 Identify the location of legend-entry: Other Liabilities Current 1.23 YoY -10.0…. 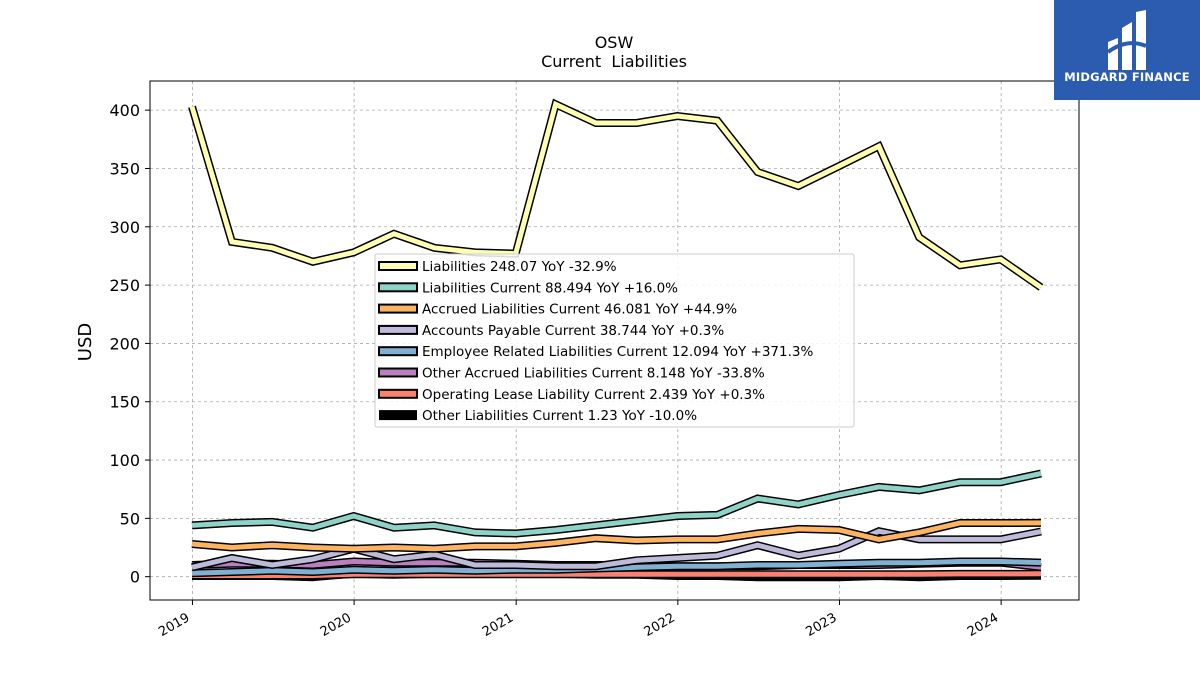
(538, 416).